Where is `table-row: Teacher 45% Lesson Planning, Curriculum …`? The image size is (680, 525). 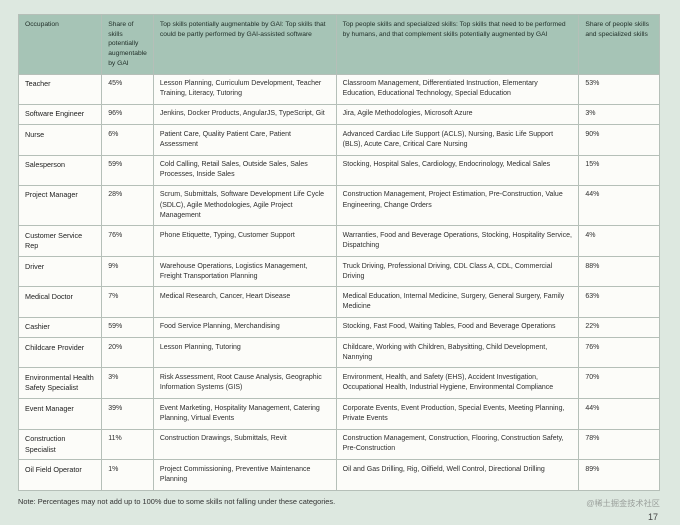 table-row: Teacher 45% Lesson Planning, Curriculum … is located at coordinates (338, 89).